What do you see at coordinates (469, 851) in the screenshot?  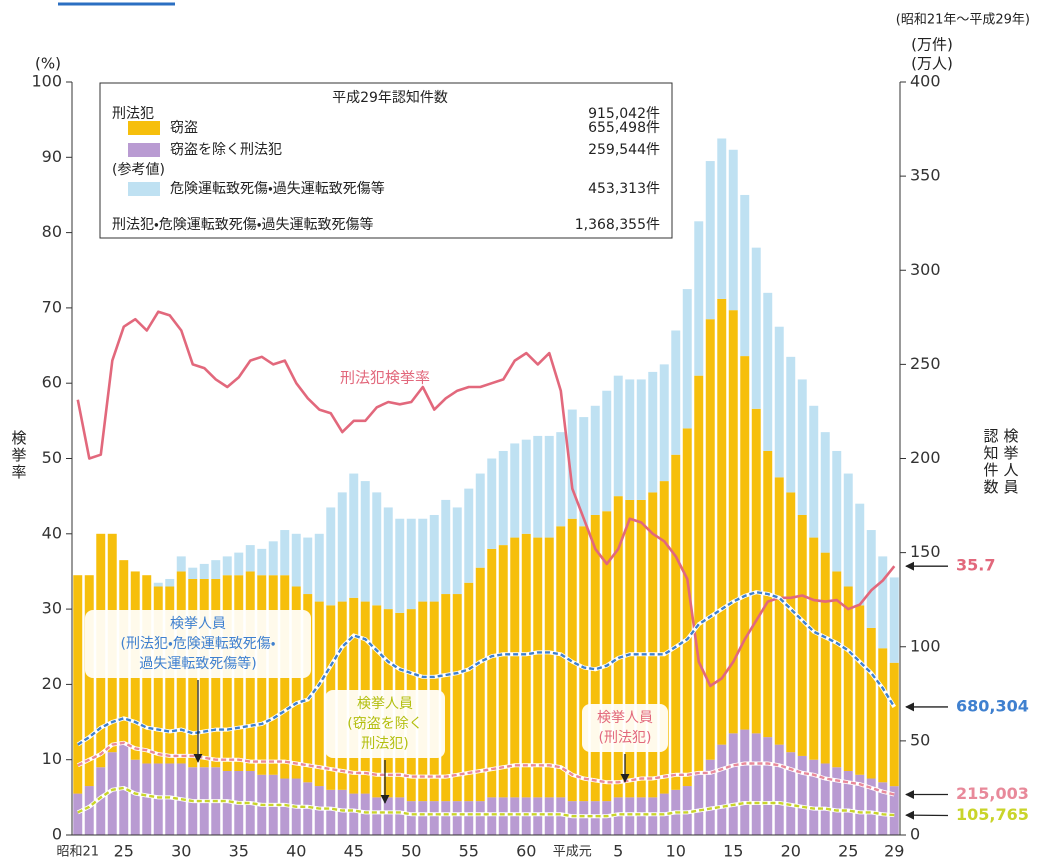 I see `x-tick-label: 55` at bounding box center [469, 851].